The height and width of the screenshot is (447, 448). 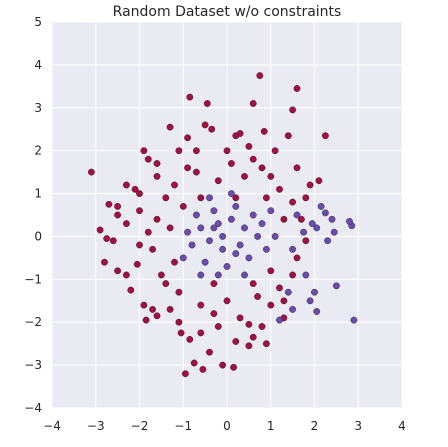 I want to click on y-tick-label: −4, so click(x=33, y=408).